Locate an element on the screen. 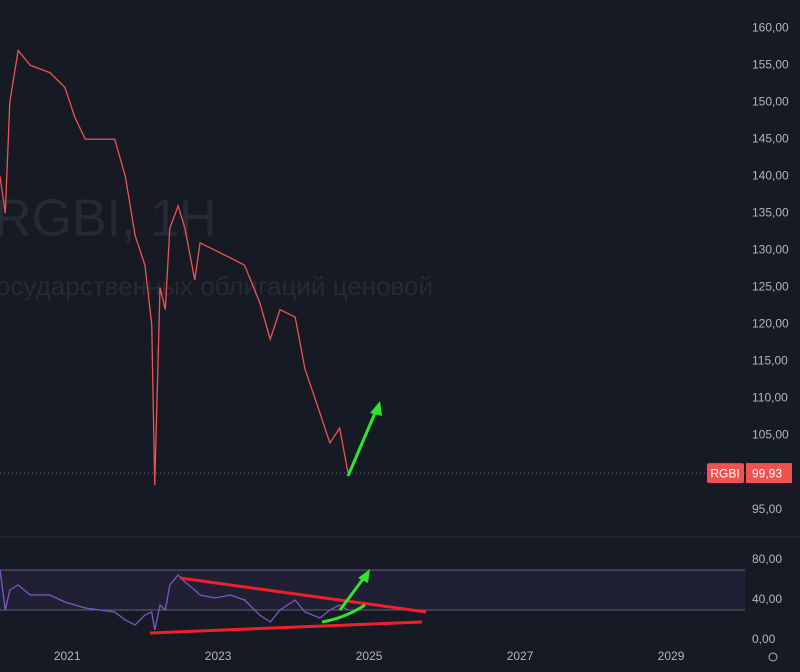  watermark-title: RGBI, 1H is located at coordinates (108, 219).